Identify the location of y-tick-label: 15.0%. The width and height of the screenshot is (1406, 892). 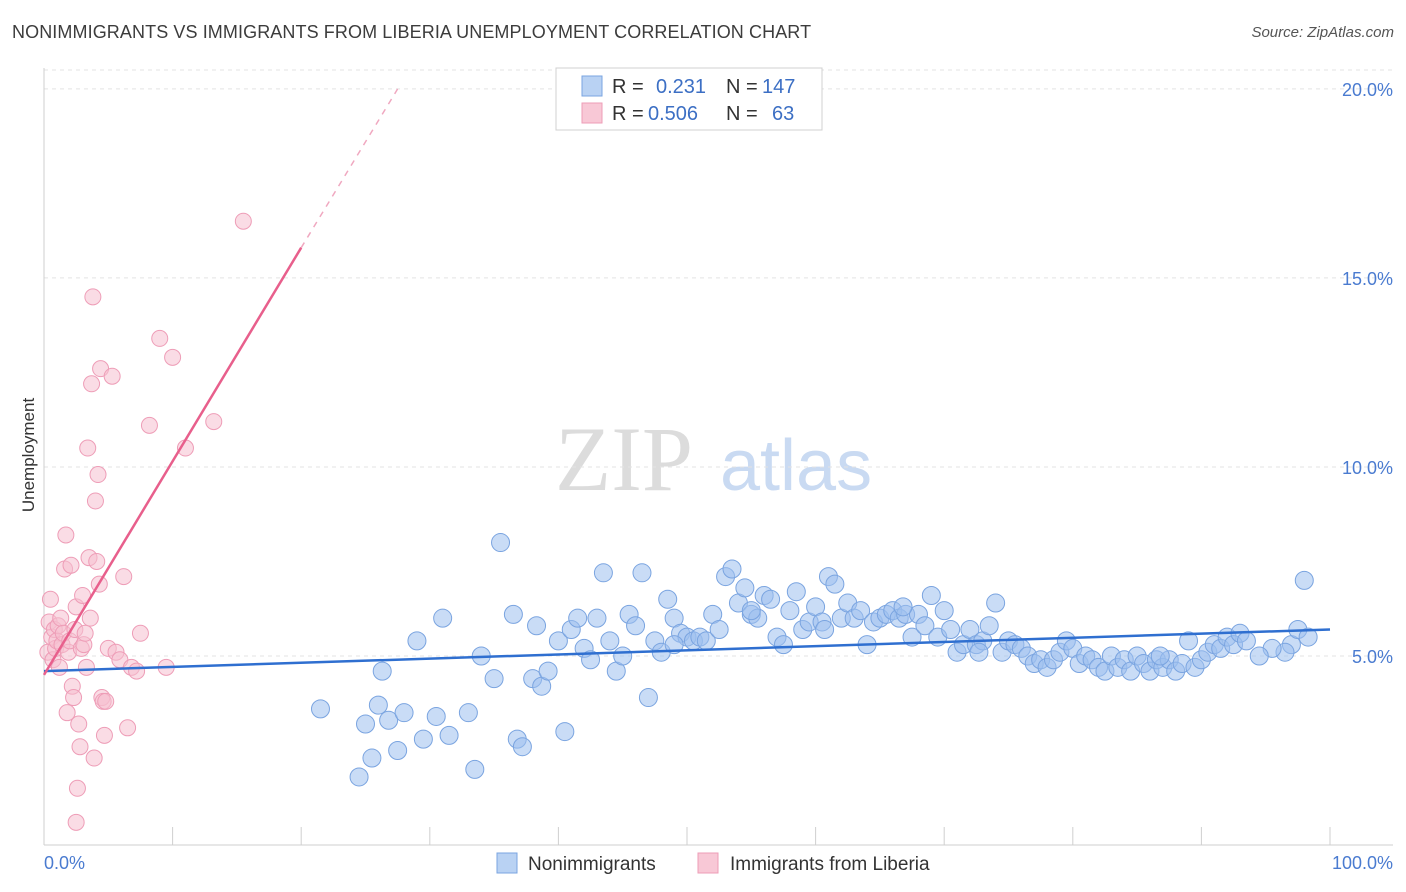
(1367, 279).